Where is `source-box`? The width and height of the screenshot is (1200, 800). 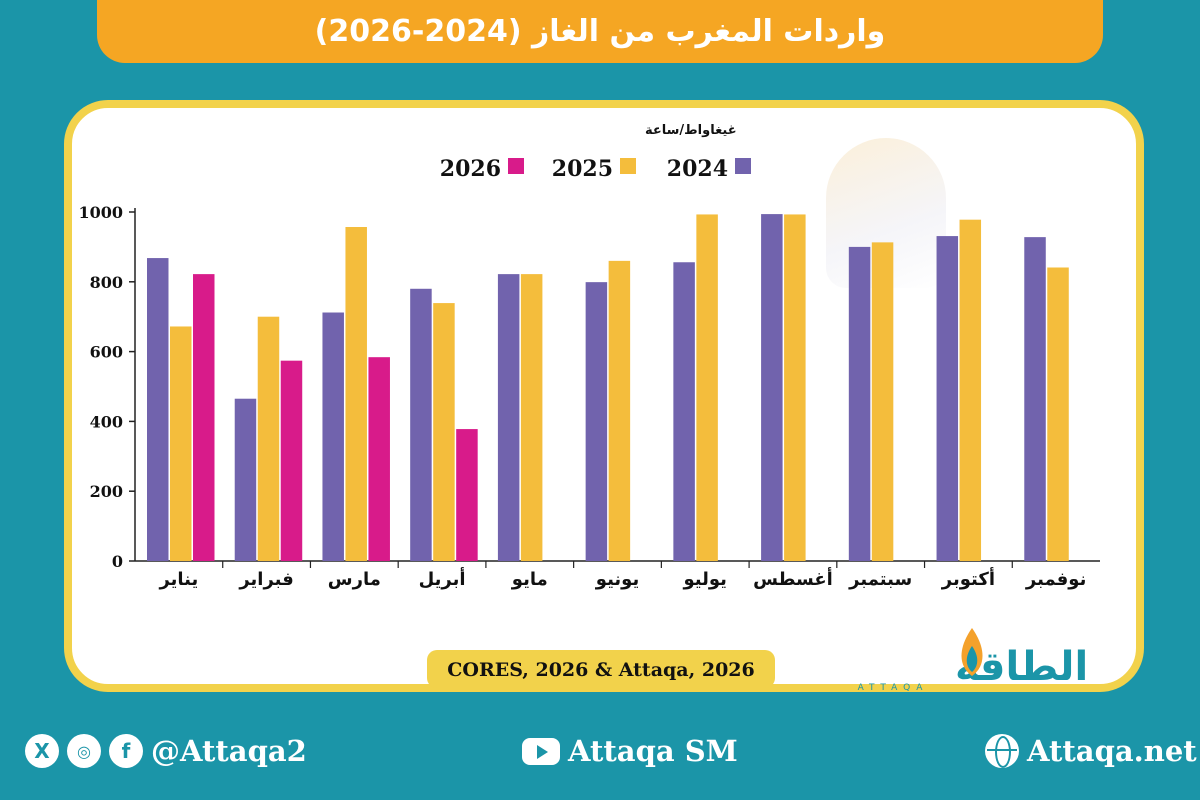 source-box is located at coordinates (601, 669).